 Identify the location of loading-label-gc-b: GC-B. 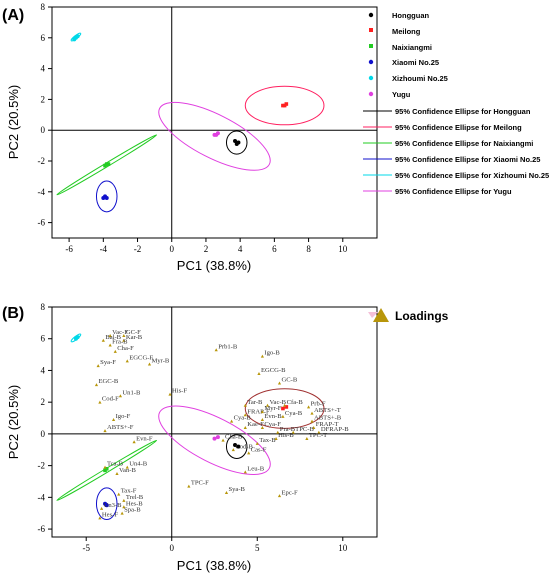
(290, 380).